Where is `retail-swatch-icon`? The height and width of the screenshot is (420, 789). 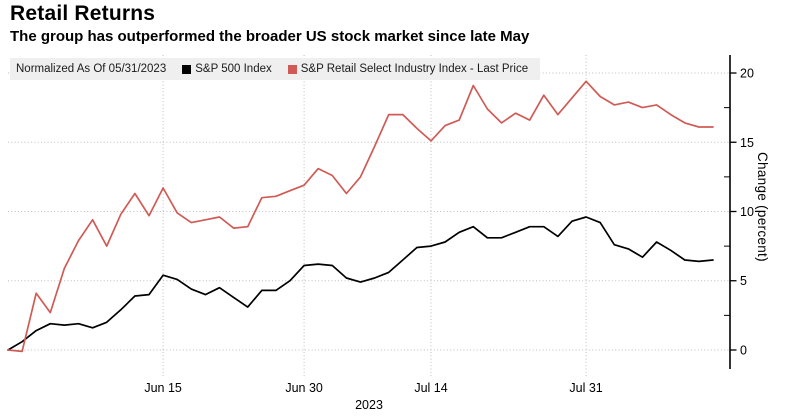
retail-swatch-icon is located at coordinates (292, 69).